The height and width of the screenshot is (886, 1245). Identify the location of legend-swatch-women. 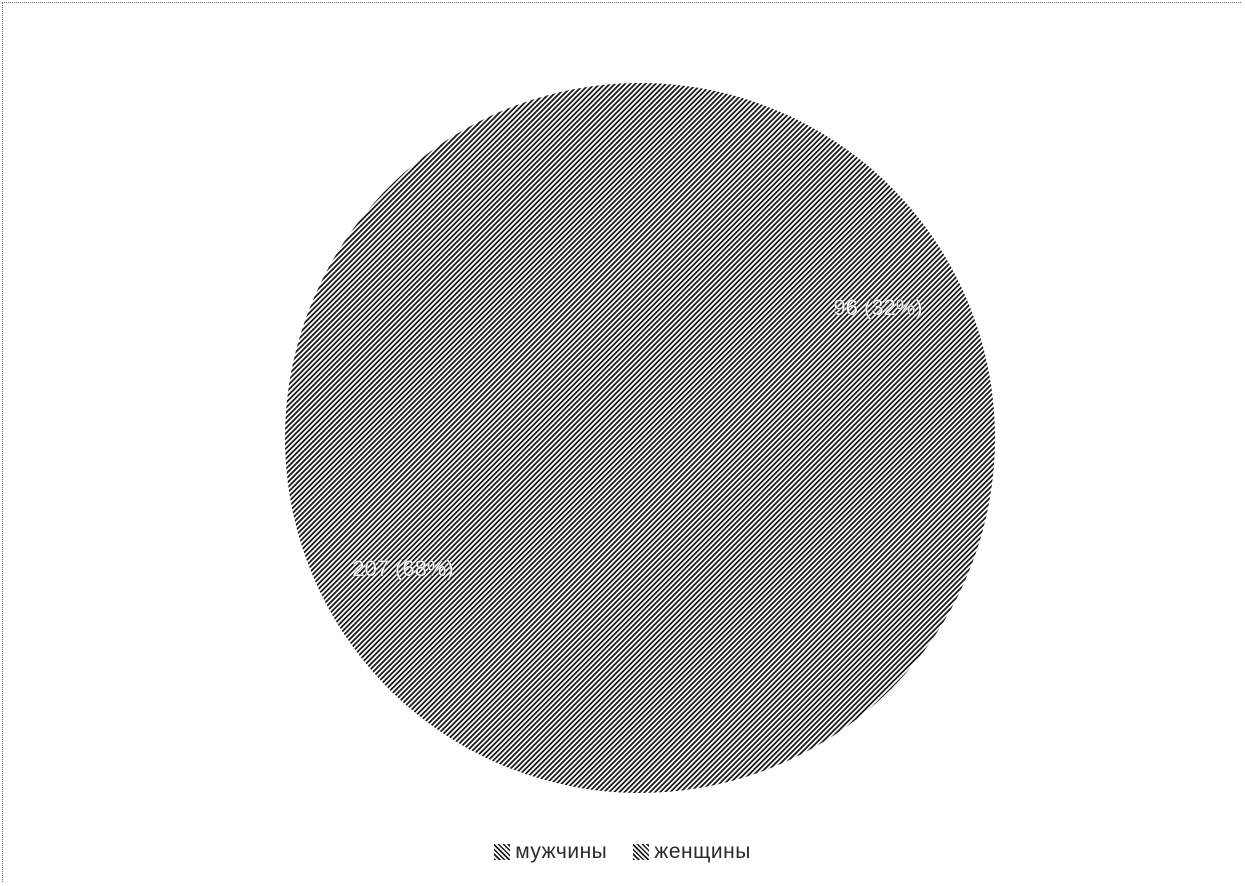
(641, 852).